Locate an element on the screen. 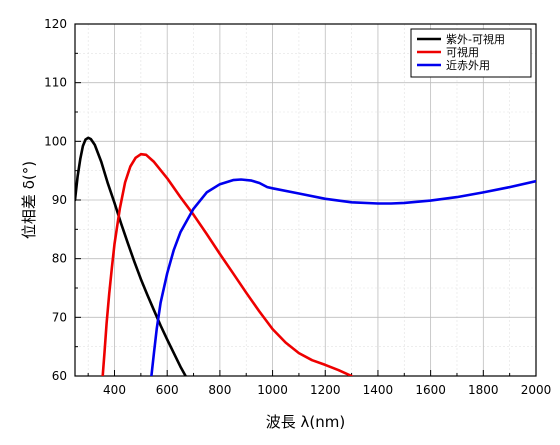 The width and height of the screenshot is (560, 445). y-tick-labels: 60 70 80 90 100 110 120 is located at coordinates (55, 200).